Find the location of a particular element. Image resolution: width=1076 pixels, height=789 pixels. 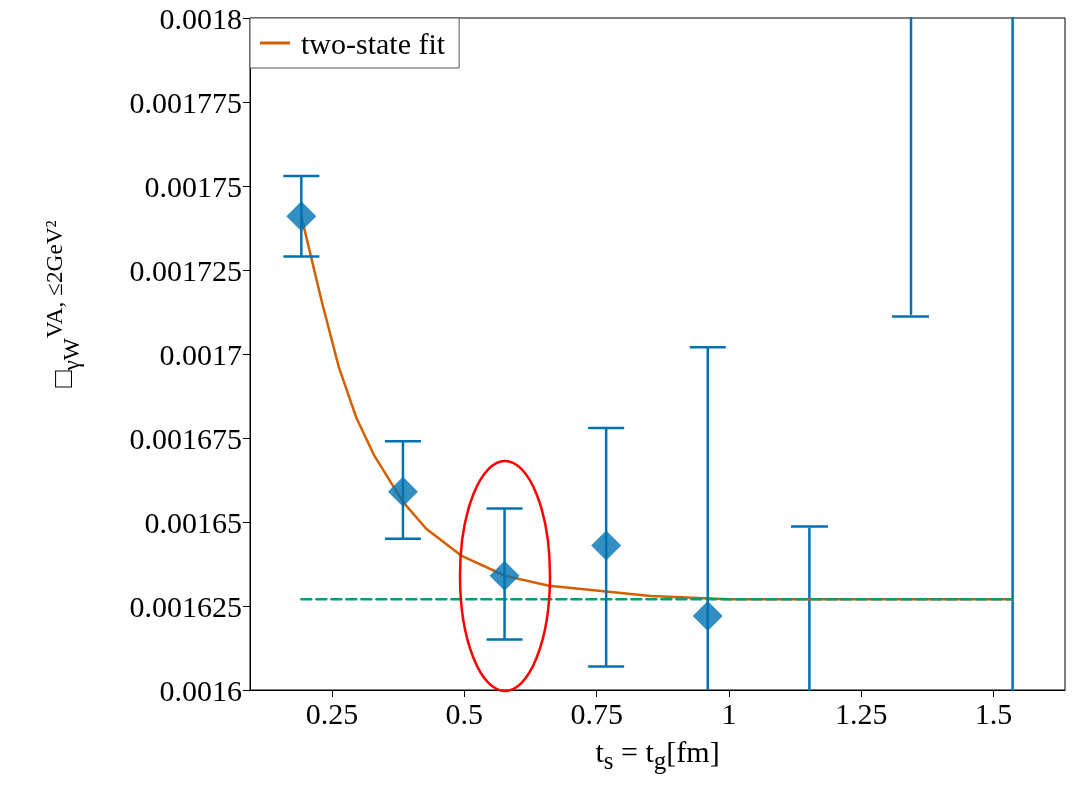

x-tick-label: 0.75 is located at coordinates (596, 713).